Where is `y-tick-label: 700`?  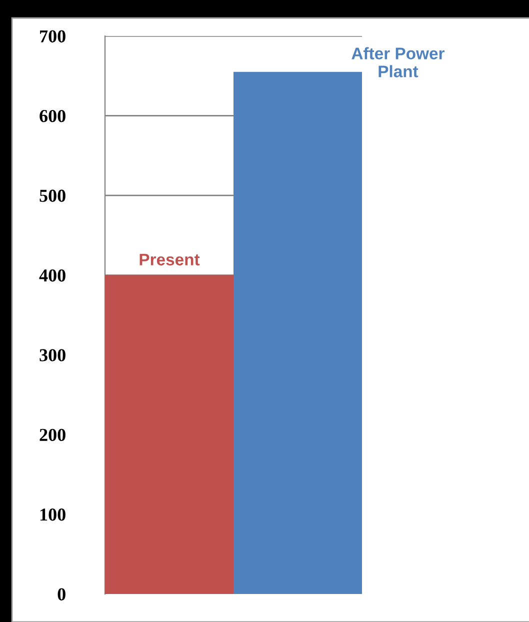 y-tick-label: 700 is located at coordinates (53, 36).